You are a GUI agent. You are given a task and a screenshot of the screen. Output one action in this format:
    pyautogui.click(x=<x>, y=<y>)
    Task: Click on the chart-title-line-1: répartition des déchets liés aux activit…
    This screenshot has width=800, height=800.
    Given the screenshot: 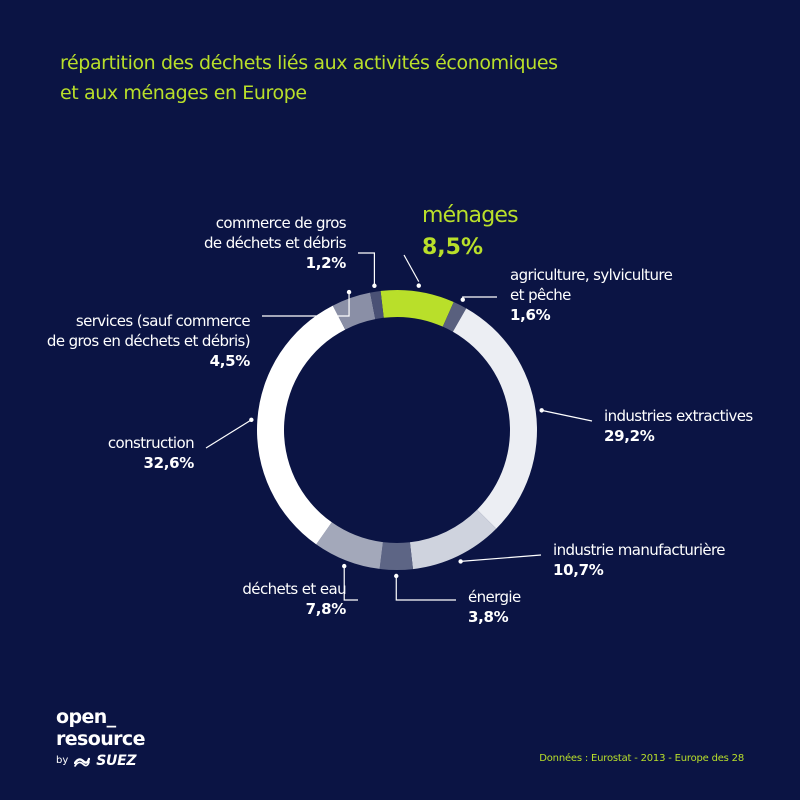 What is the action you would take?
    pyautogui.click(x=309, y=63)
    